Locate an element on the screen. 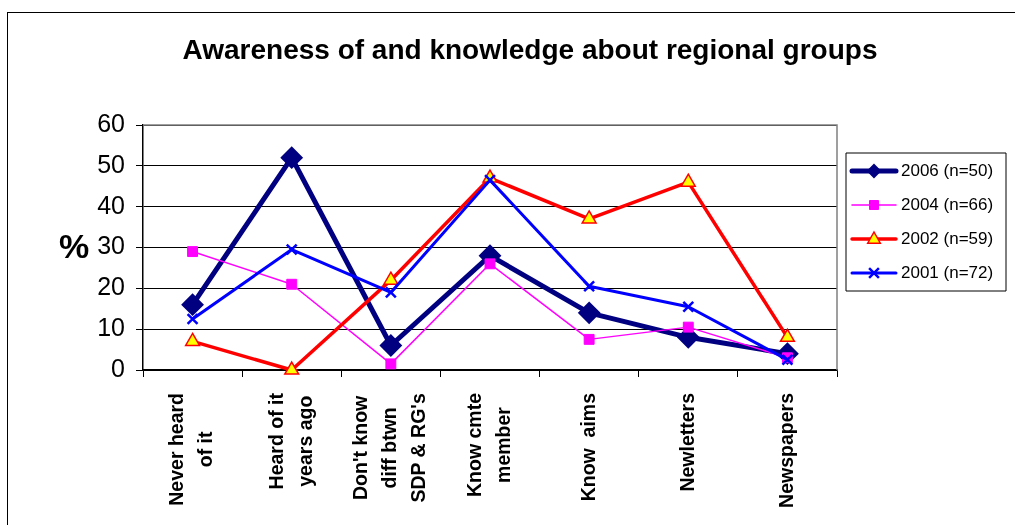  legend-label: 2001 (n=72) is located at coordinates (947, 272).